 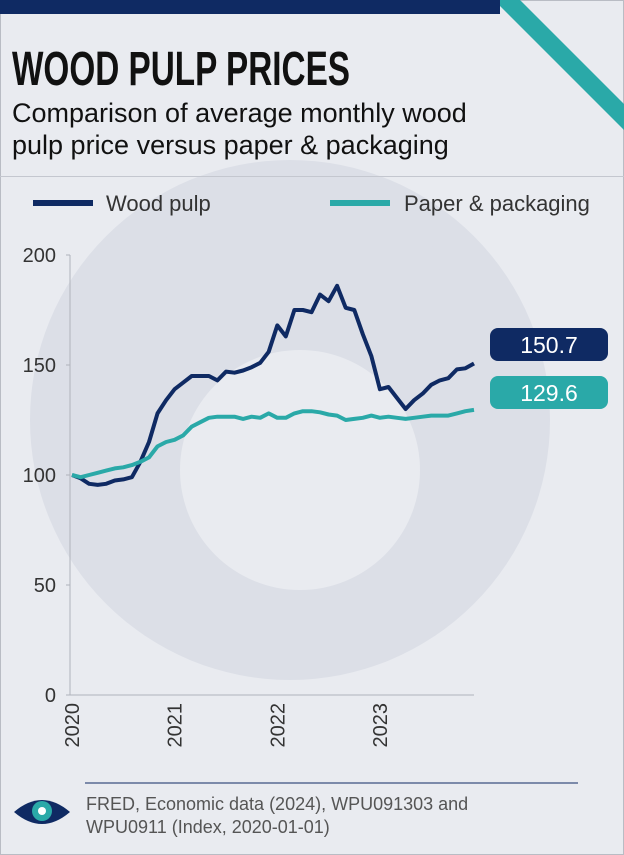 I want to click on legend-label: Paper & packaging, so click(x=497, y=203).